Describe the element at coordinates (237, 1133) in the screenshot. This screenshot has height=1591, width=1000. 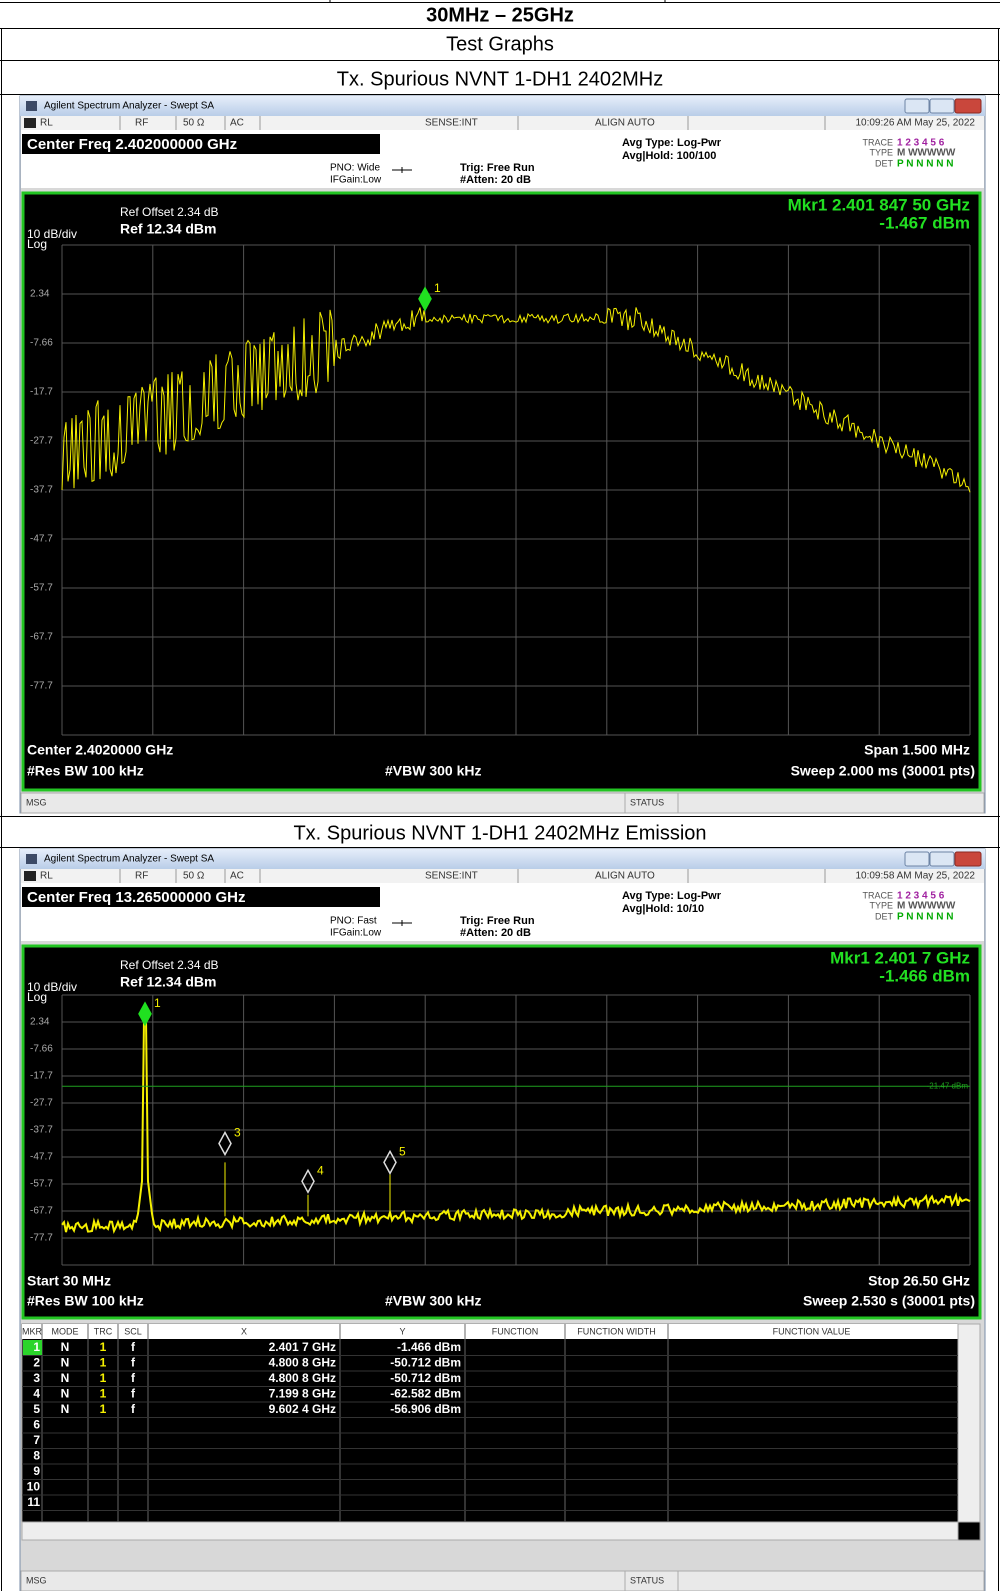
I see `marker-label: 3` at that location.